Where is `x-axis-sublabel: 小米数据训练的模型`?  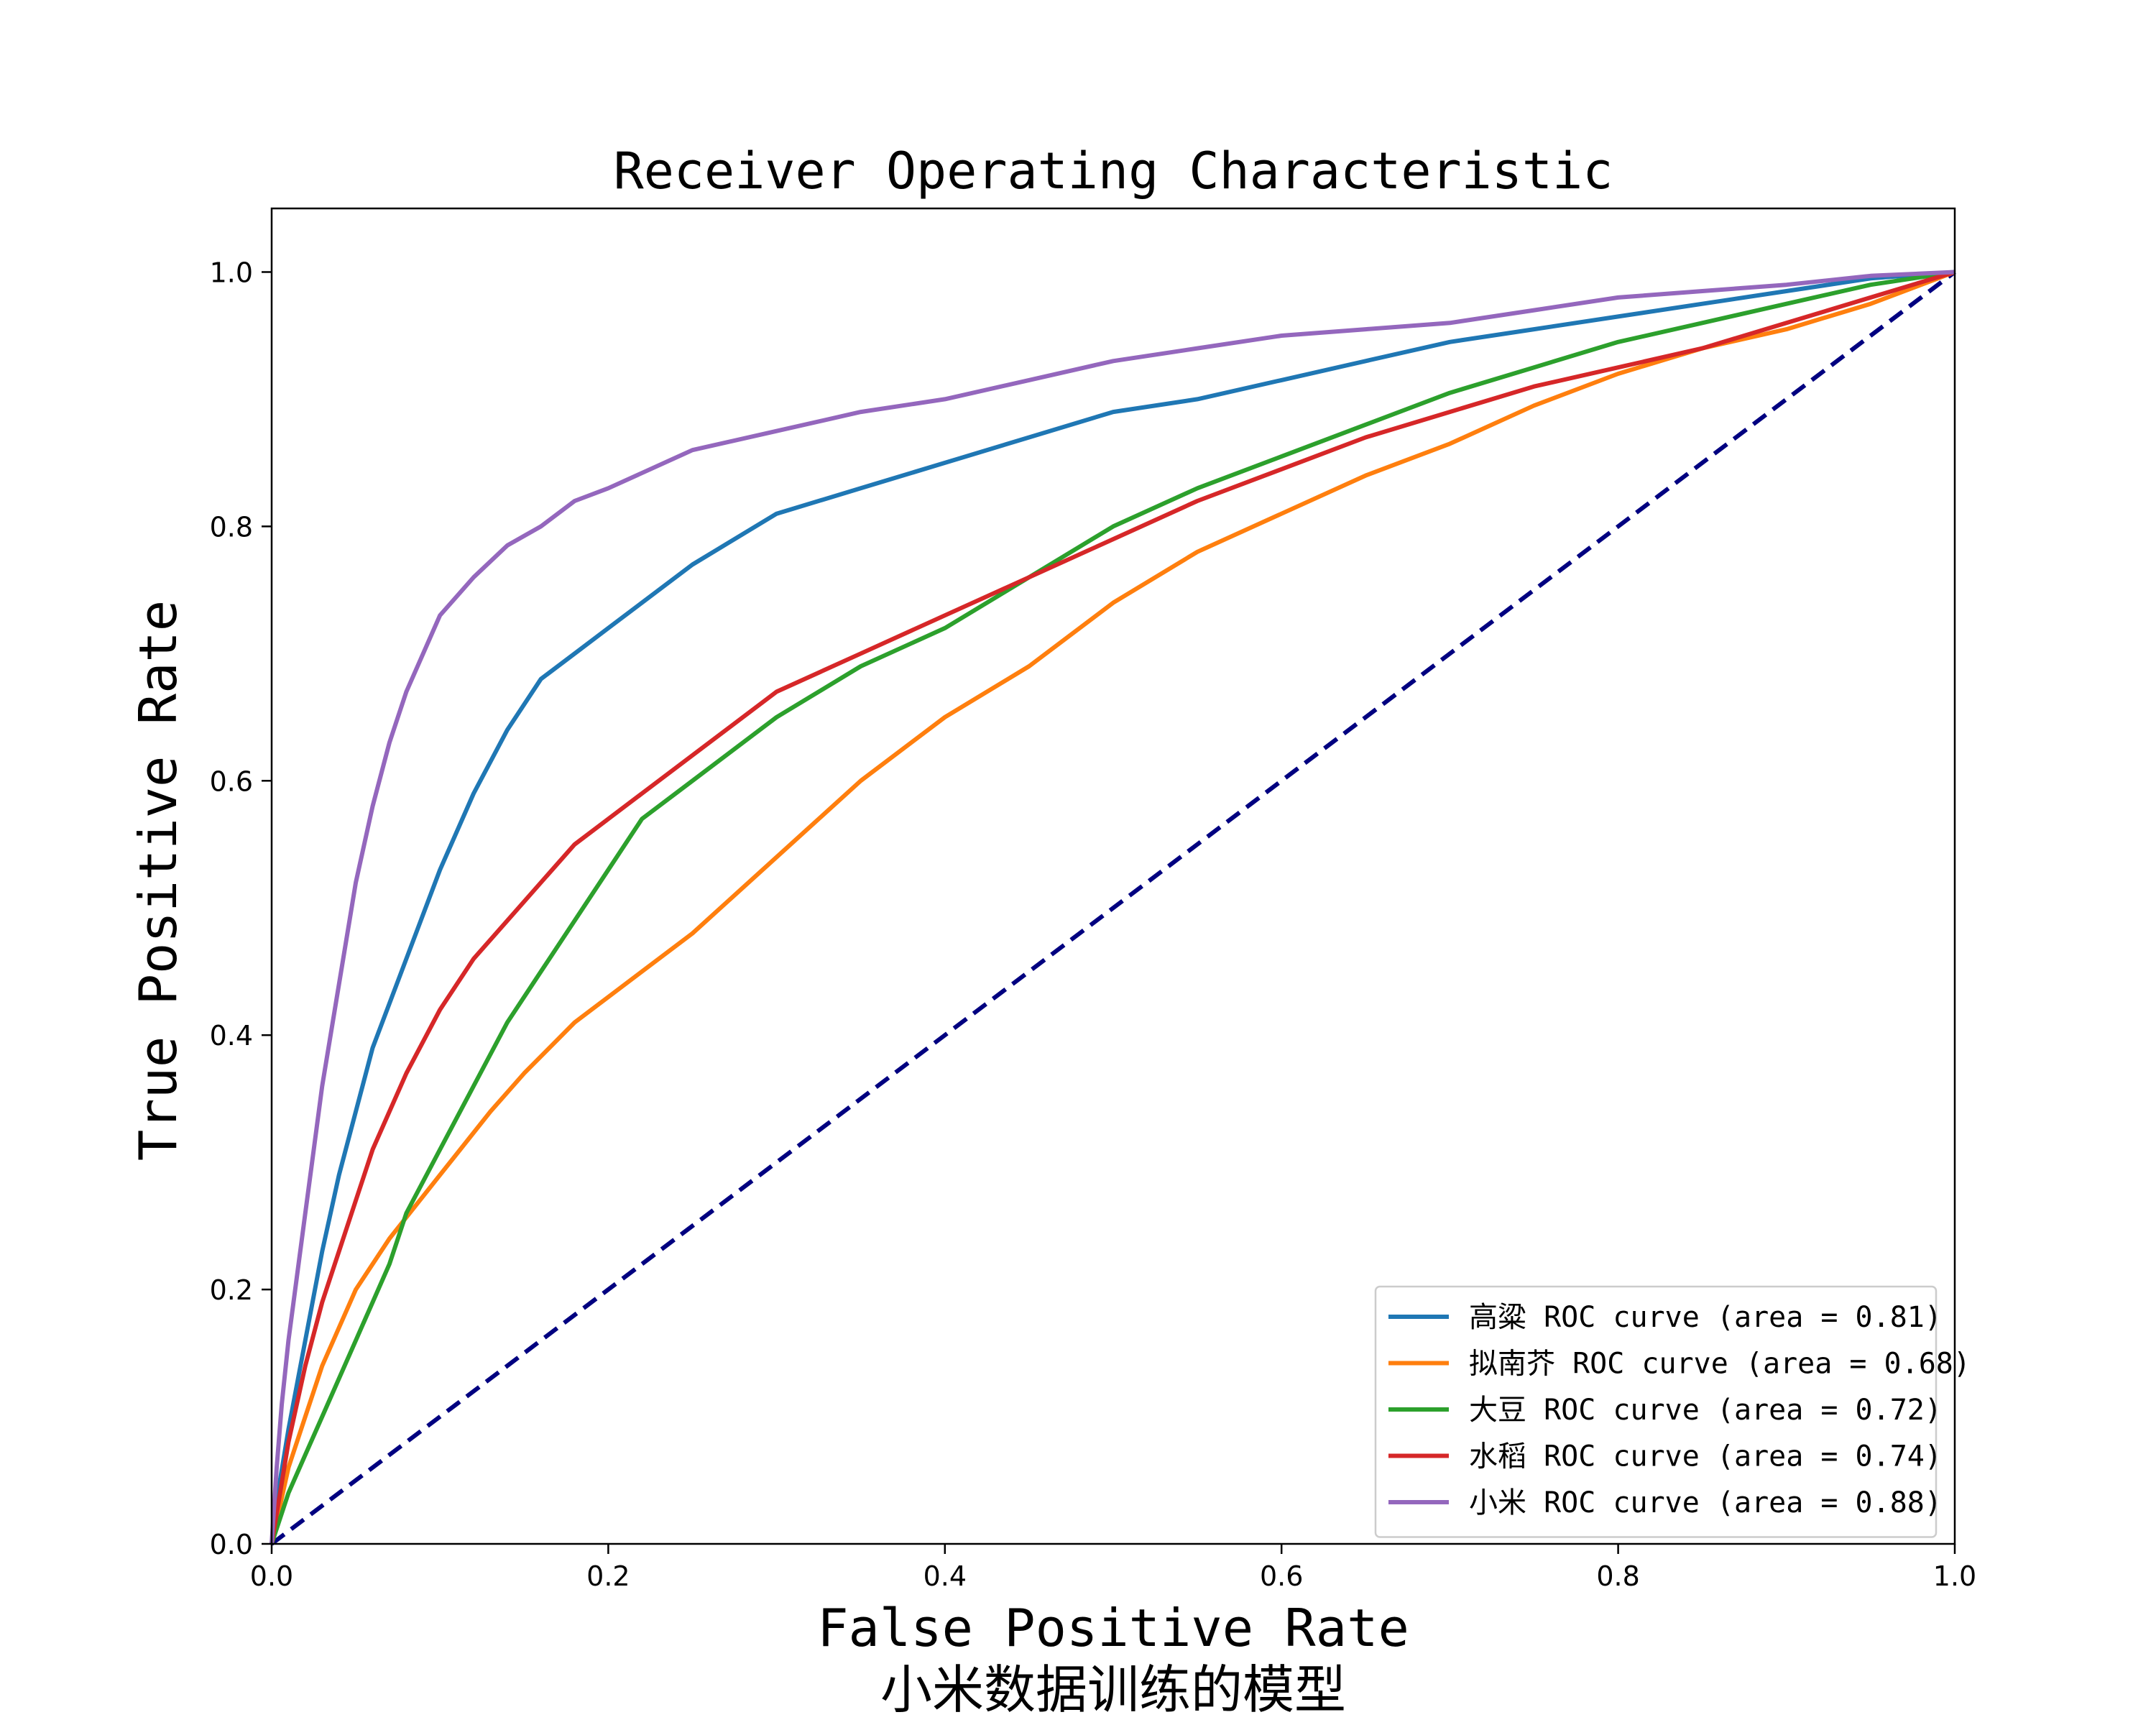 x-axis-sublabel: 小米数据训练的模型 is located at coordinates (1113, 1690).